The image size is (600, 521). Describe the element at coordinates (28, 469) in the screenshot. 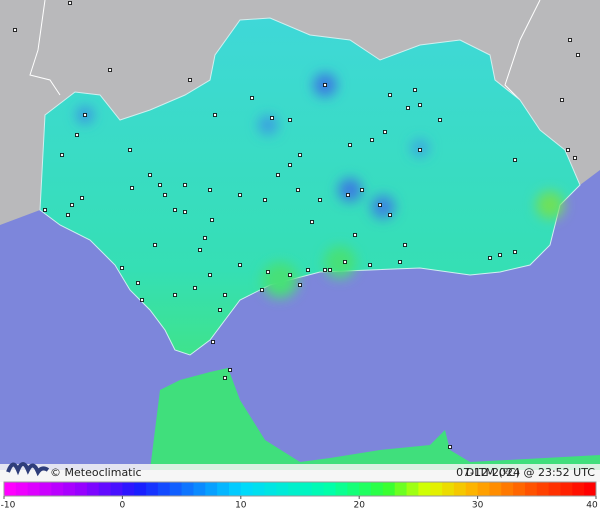

I see `logo` at that location.